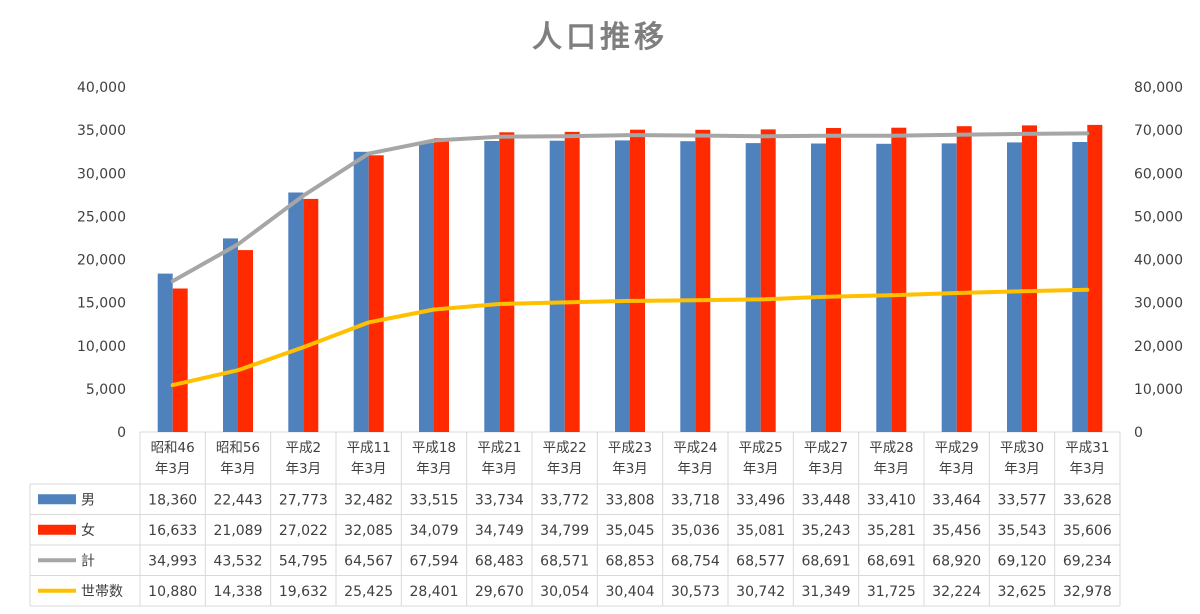 This screenshot has height=614, width=1200. I want to click on table-cell: 10,880, so click(172, 592).